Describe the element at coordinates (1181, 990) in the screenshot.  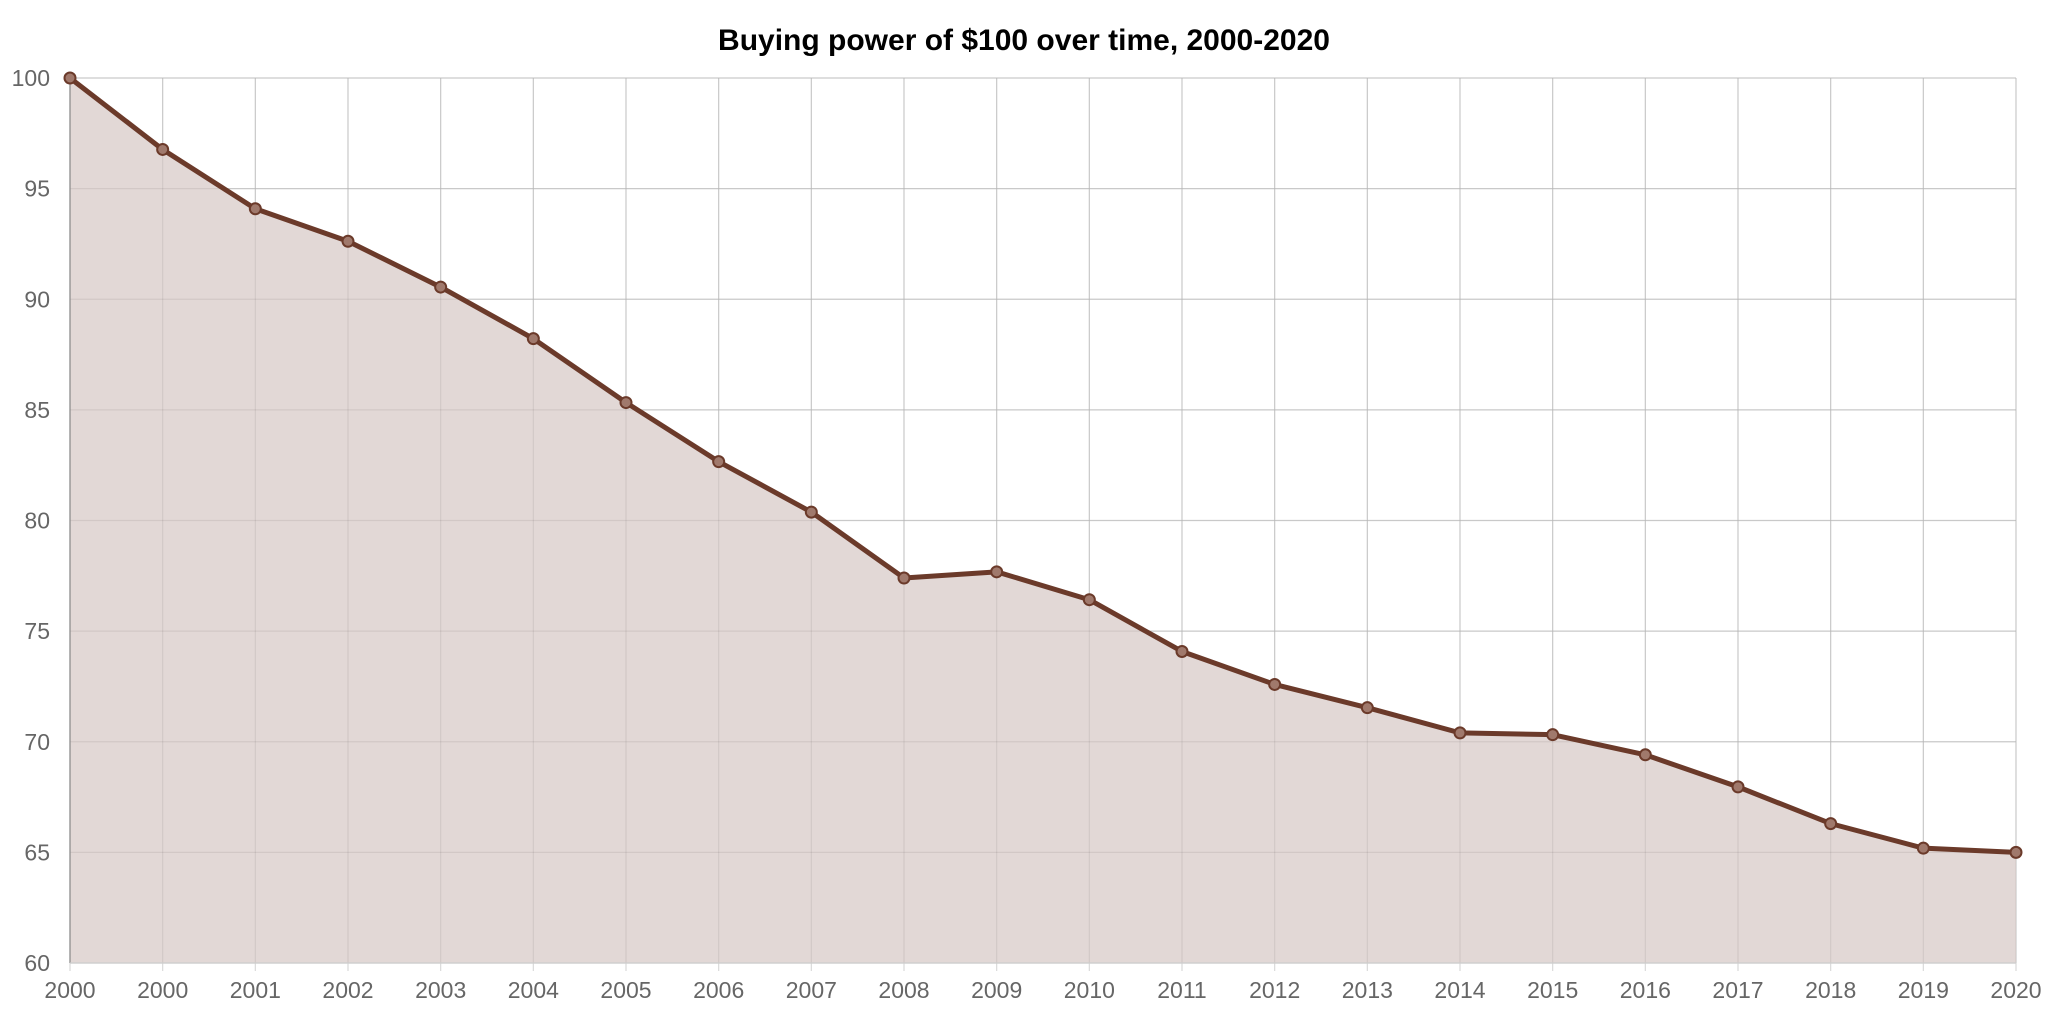
I see `x-tick-label: 2011` at that location.